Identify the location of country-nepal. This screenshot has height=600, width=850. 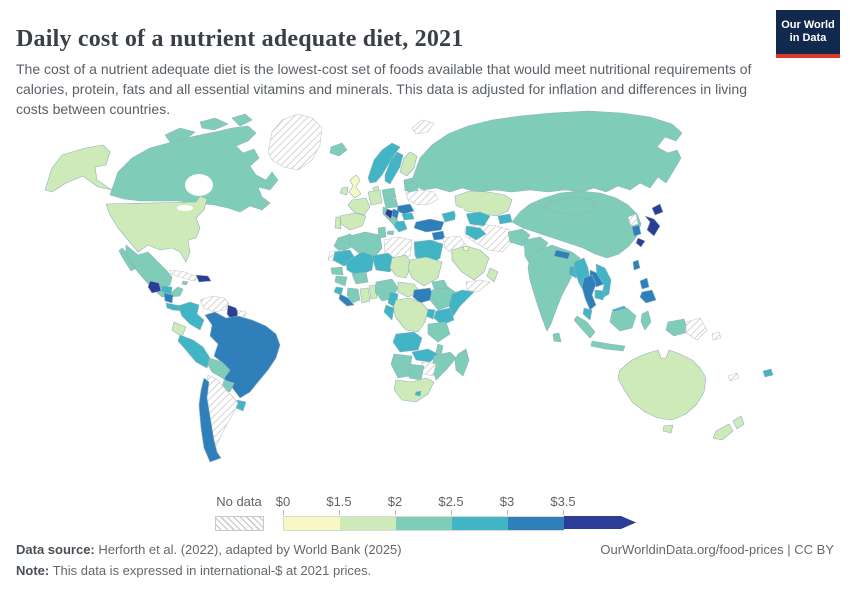
(562, 254).